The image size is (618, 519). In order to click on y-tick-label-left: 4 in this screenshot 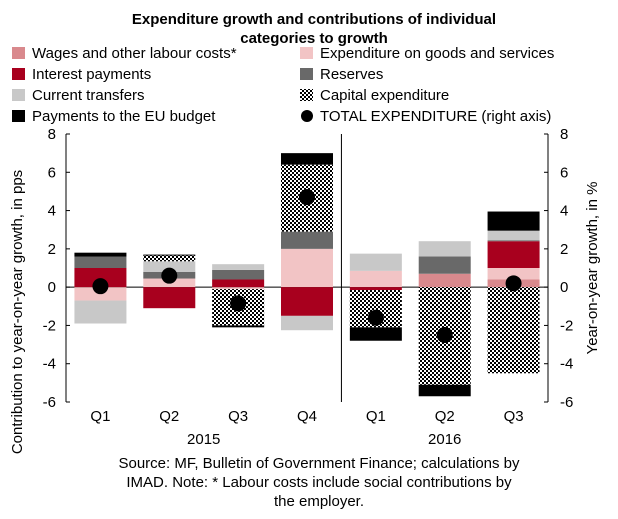, I will do `click(52, 211)`.